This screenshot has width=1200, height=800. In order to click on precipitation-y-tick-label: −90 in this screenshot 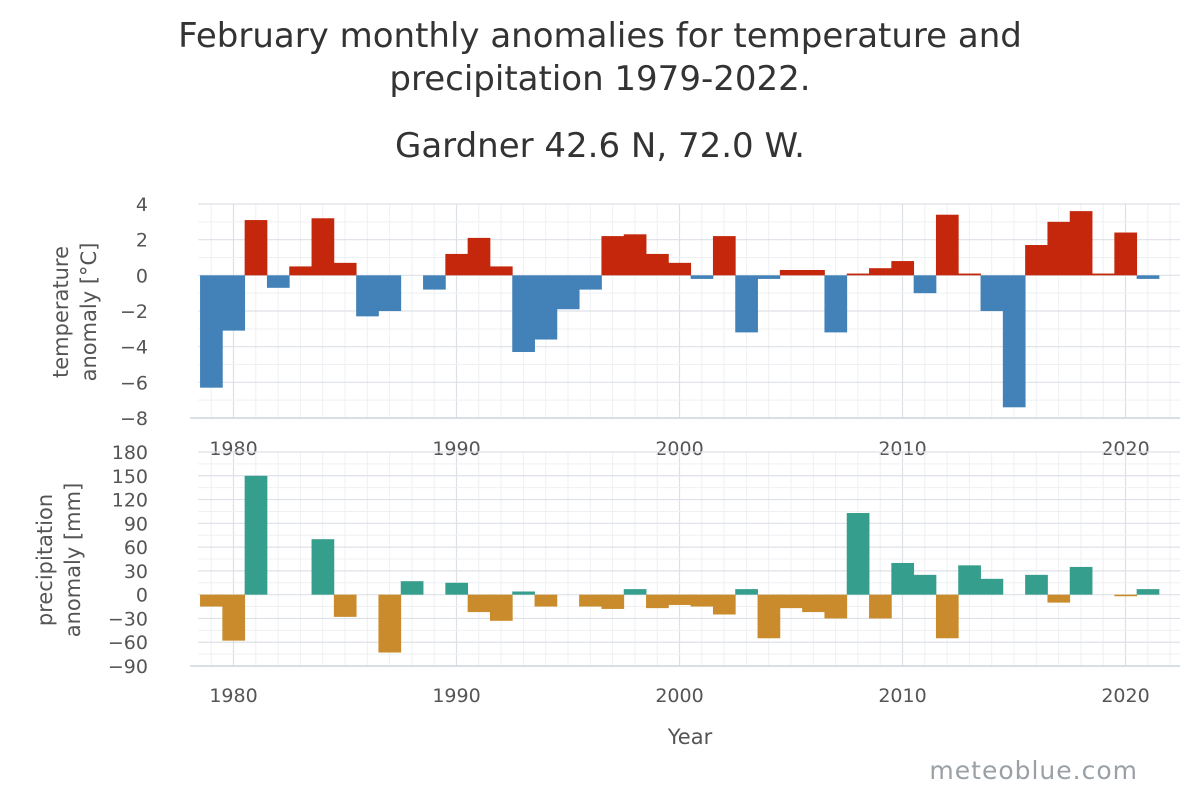, I will do `click(128, 667)`.